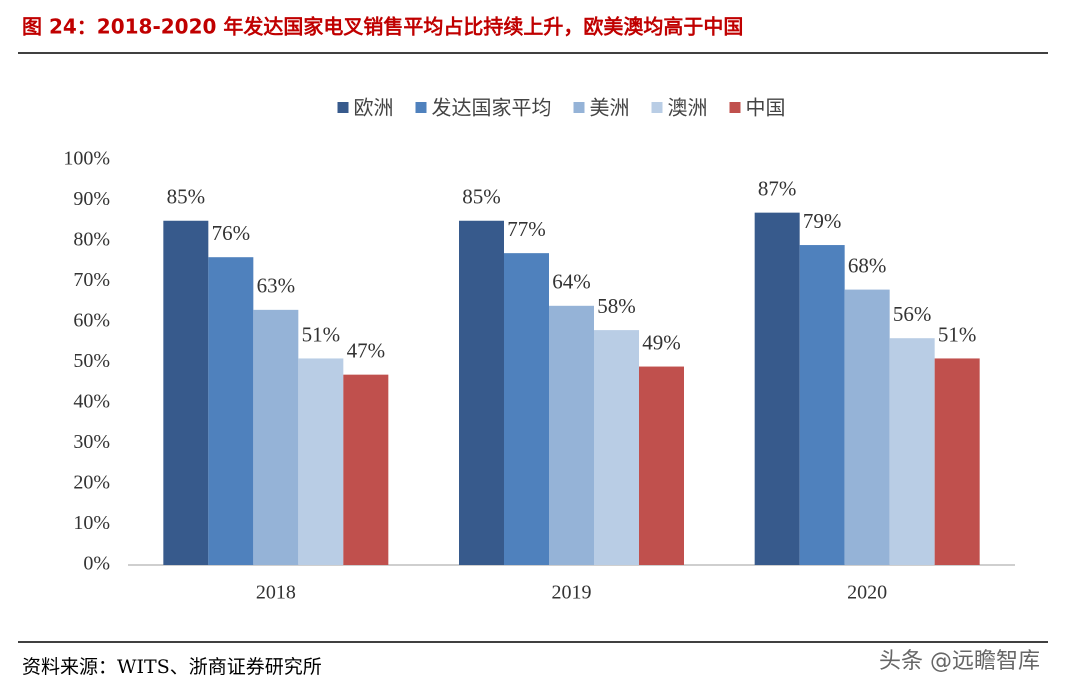 This screenshot has width=1065, height=694. I want to click on legend-label: 澳洲, so click(688, 108).